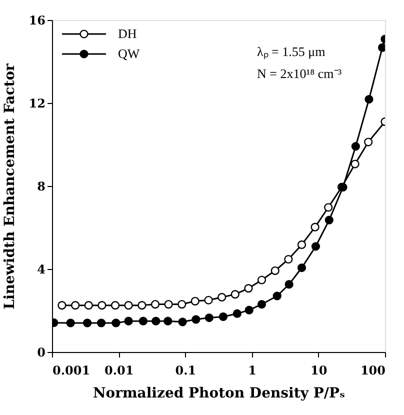  Describe the element at coordinates (10, 186) in the screenshot. I see `y-axis-title: Linewidth Enhancement Factor` at that location.